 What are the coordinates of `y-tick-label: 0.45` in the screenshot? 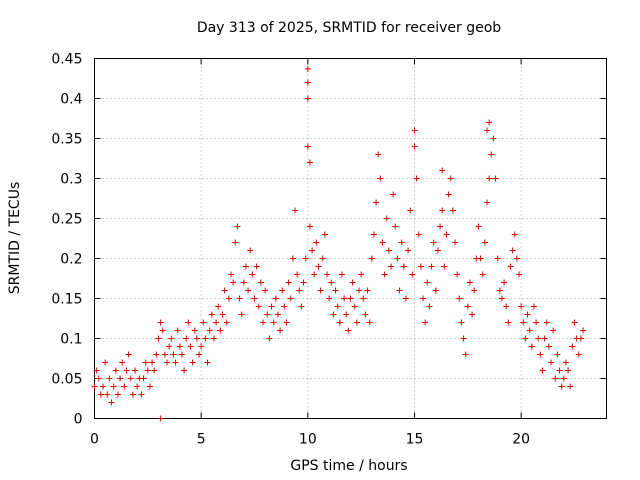 It's located at (66, 60).